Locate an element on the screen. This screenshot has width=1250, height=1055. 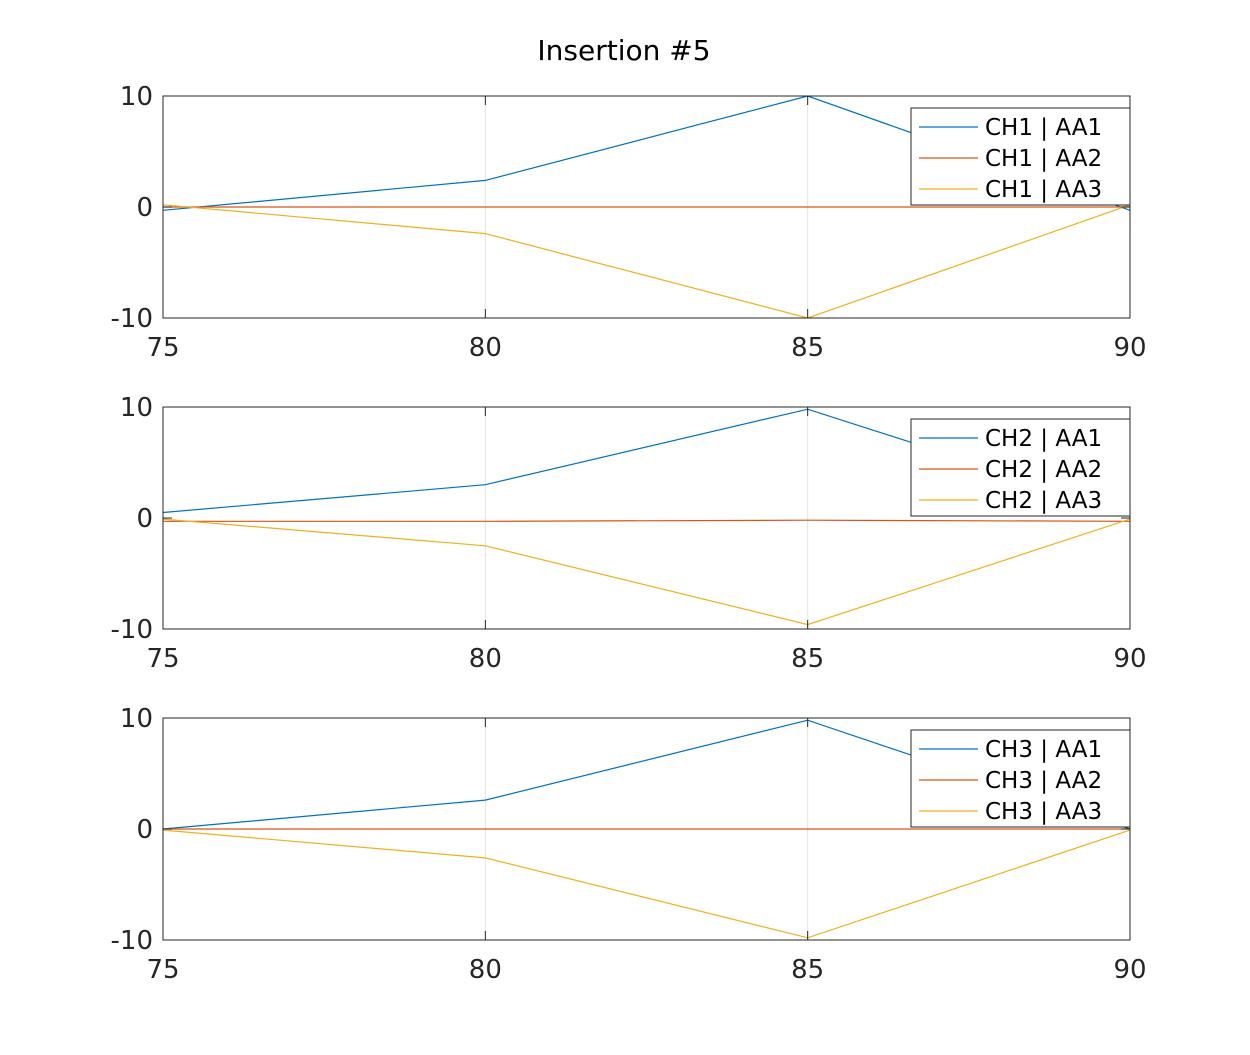
legend: CH3 | AA1 CH3 | AA2 CH3 | AA3 is located at coordinates (1020, 778).